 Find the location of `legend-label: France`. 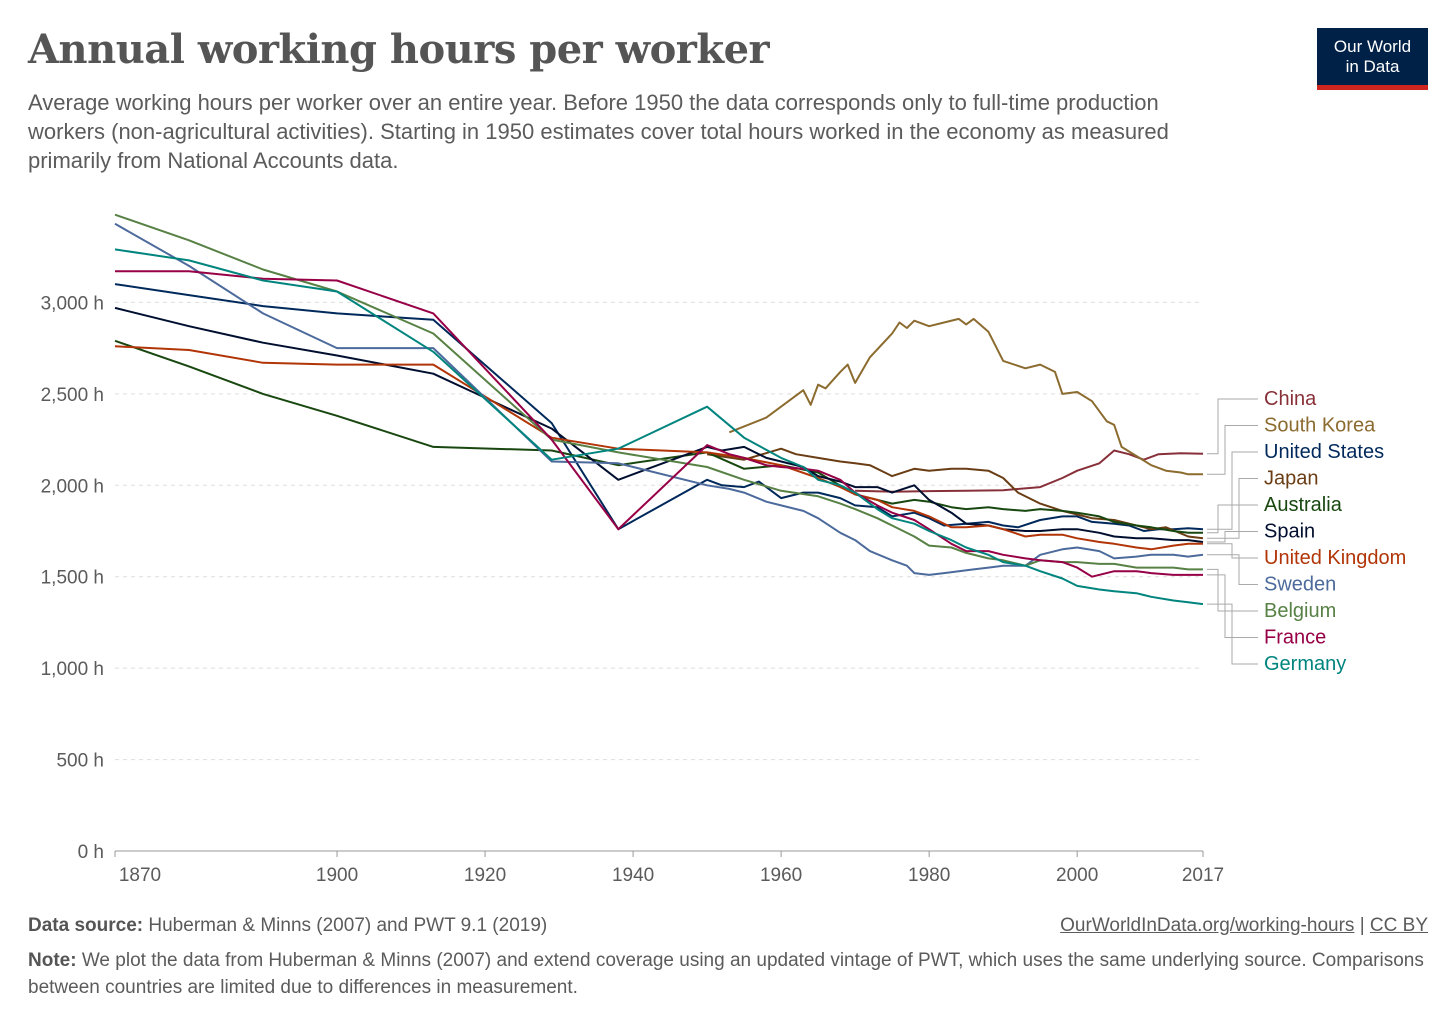

legend-label: France is located at coordinates (1295, 638).